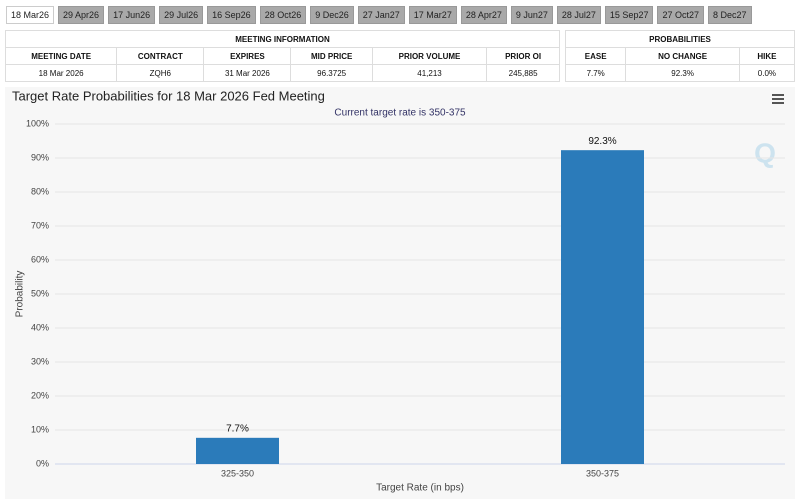 The width and height of the screenshot is (800, 502). What do you see at coordinates (20, 294) in the screenshot?
I see `y-axis-title: Probability` at bounding box center [20, 294].